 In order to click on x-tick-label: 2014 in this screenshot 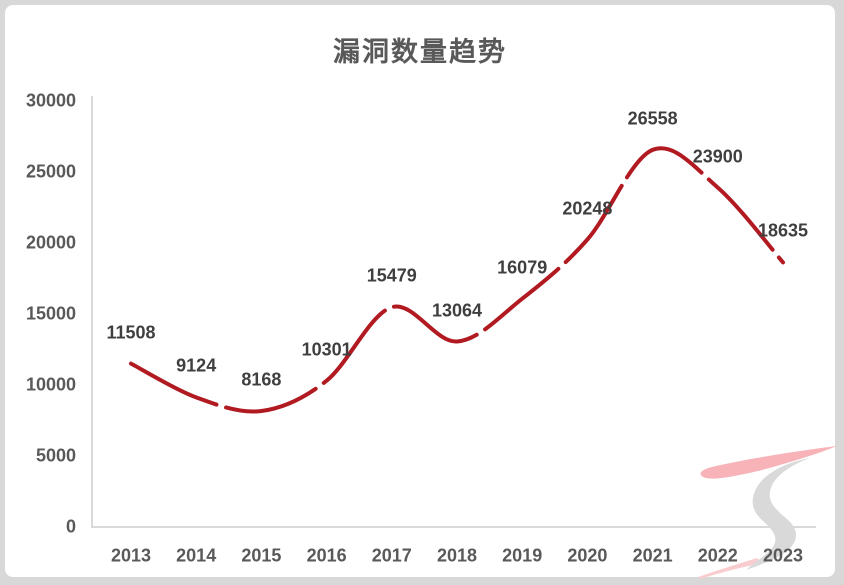, I will do `click(196, 555)`.